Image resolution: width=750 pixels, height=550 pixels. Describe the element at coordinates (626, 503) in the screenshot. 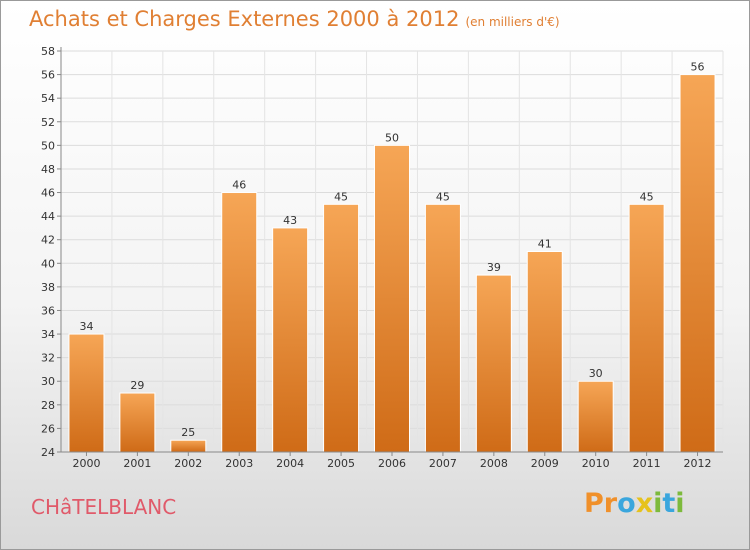

I see `logo-letter: o` at that location.